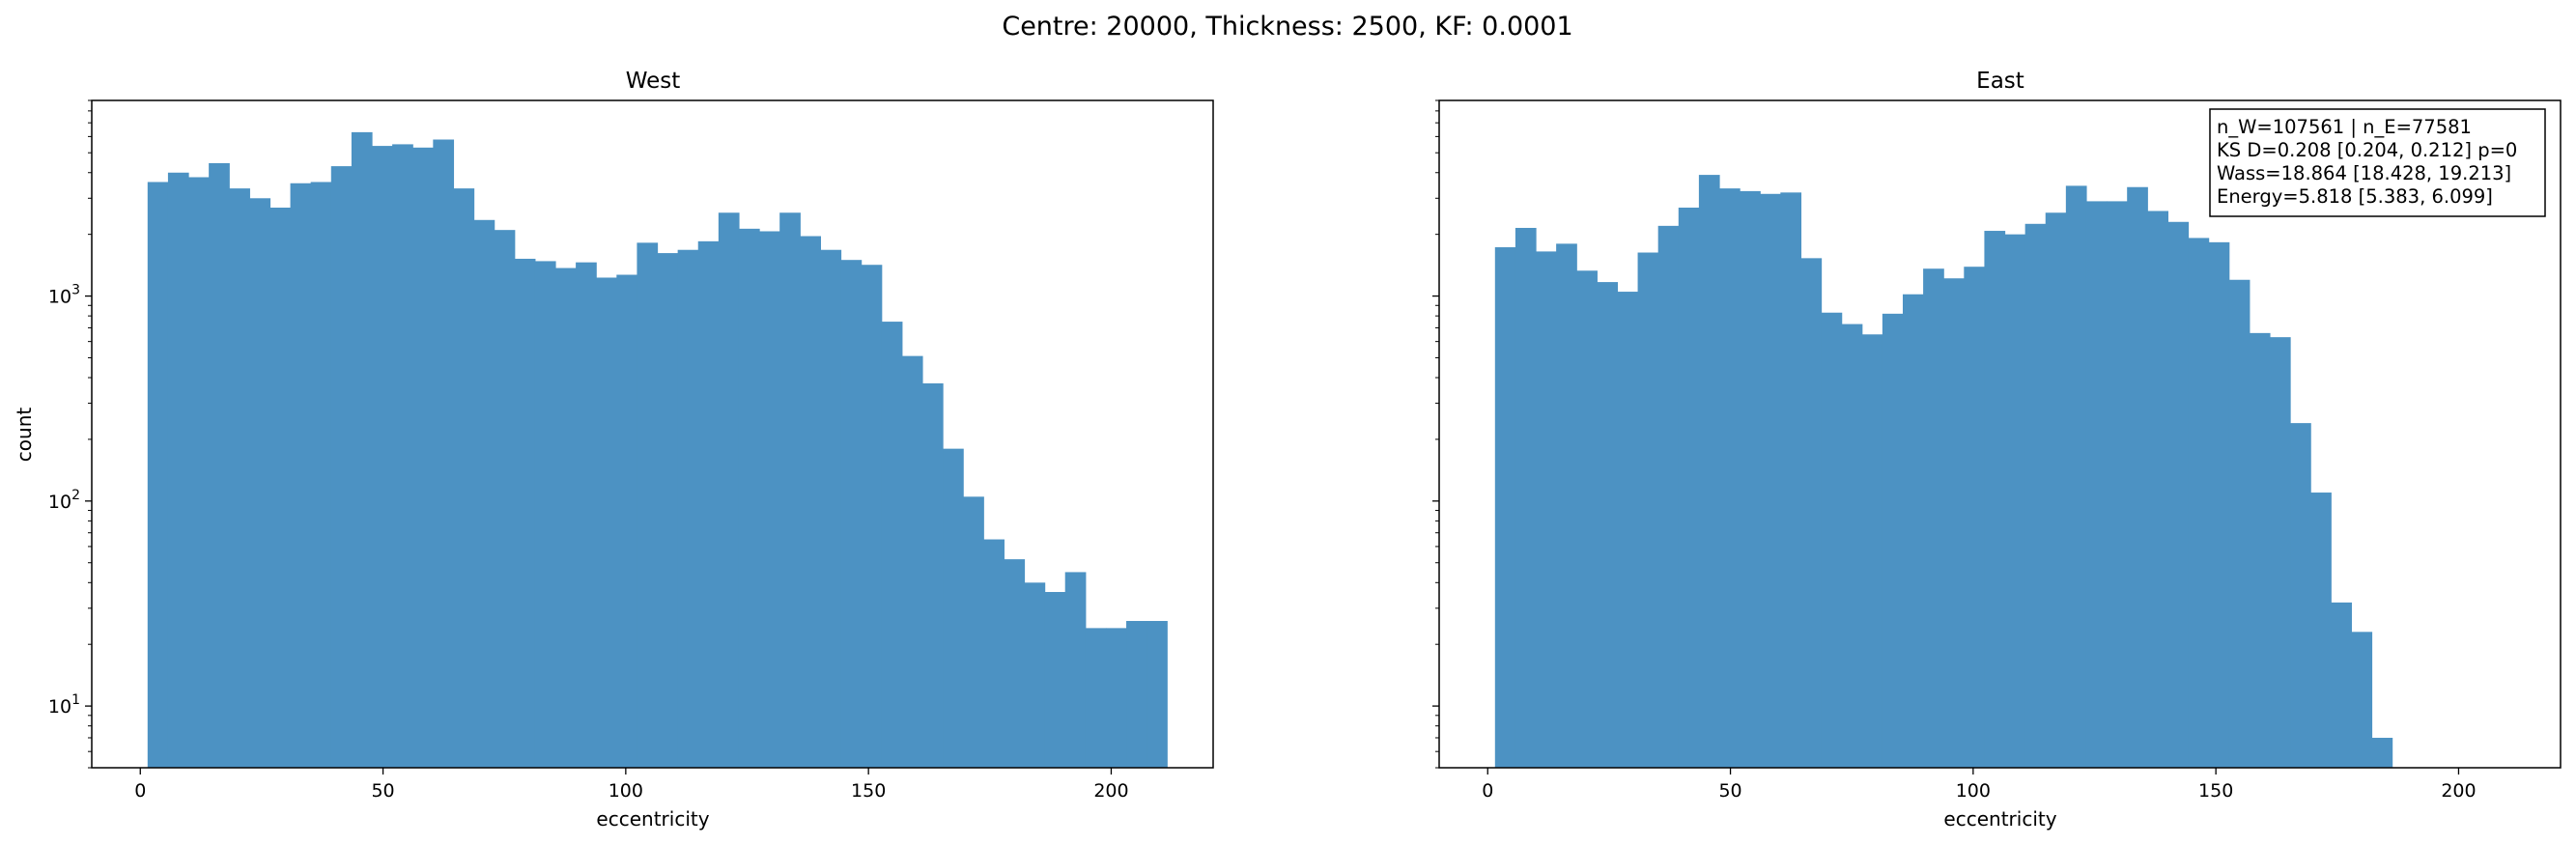 This screenshot has width=2576, height=845. Describe the element at coordinates (1999, 819) in the screenshot. I see `east-xlabel: eccentricity` at that location.